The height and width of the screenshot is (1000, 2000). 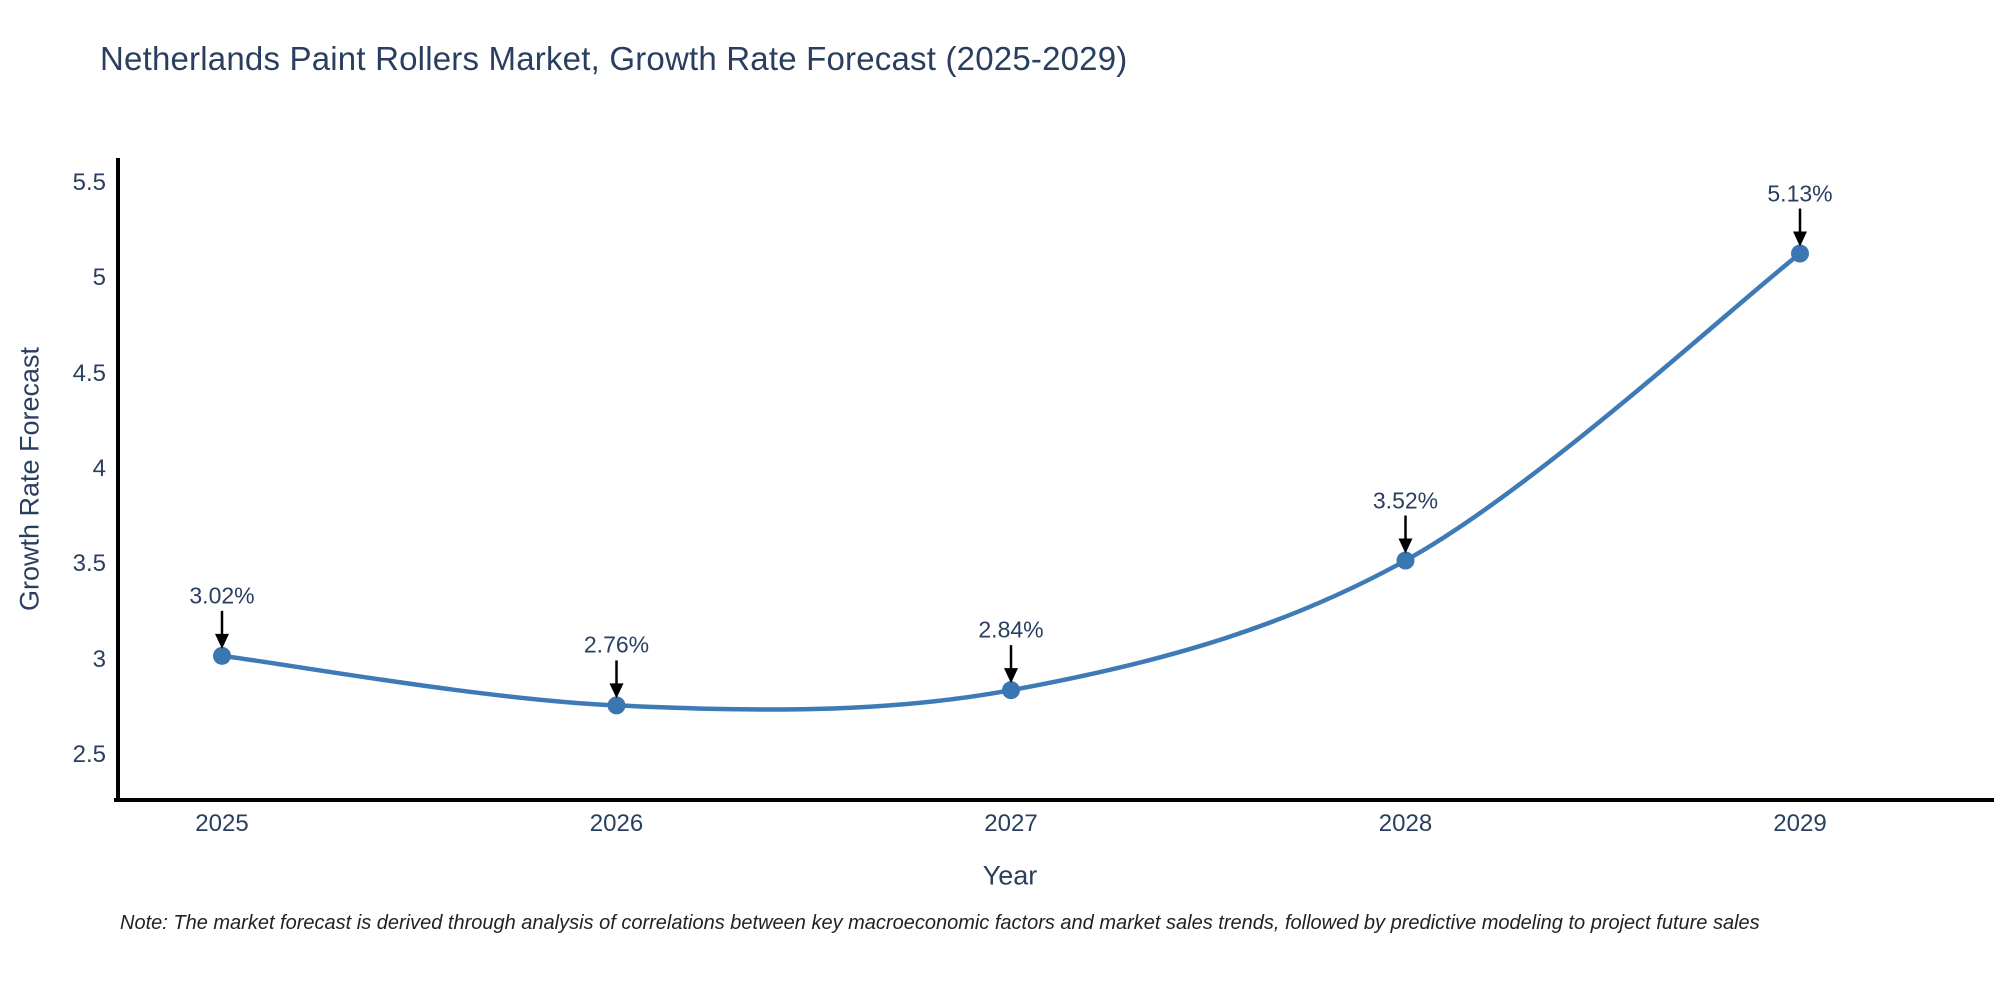 What do you see at coordinates (99, 278) in the screenshot?
I see `y-tick-label: 5` at bounding box center [99, 278].